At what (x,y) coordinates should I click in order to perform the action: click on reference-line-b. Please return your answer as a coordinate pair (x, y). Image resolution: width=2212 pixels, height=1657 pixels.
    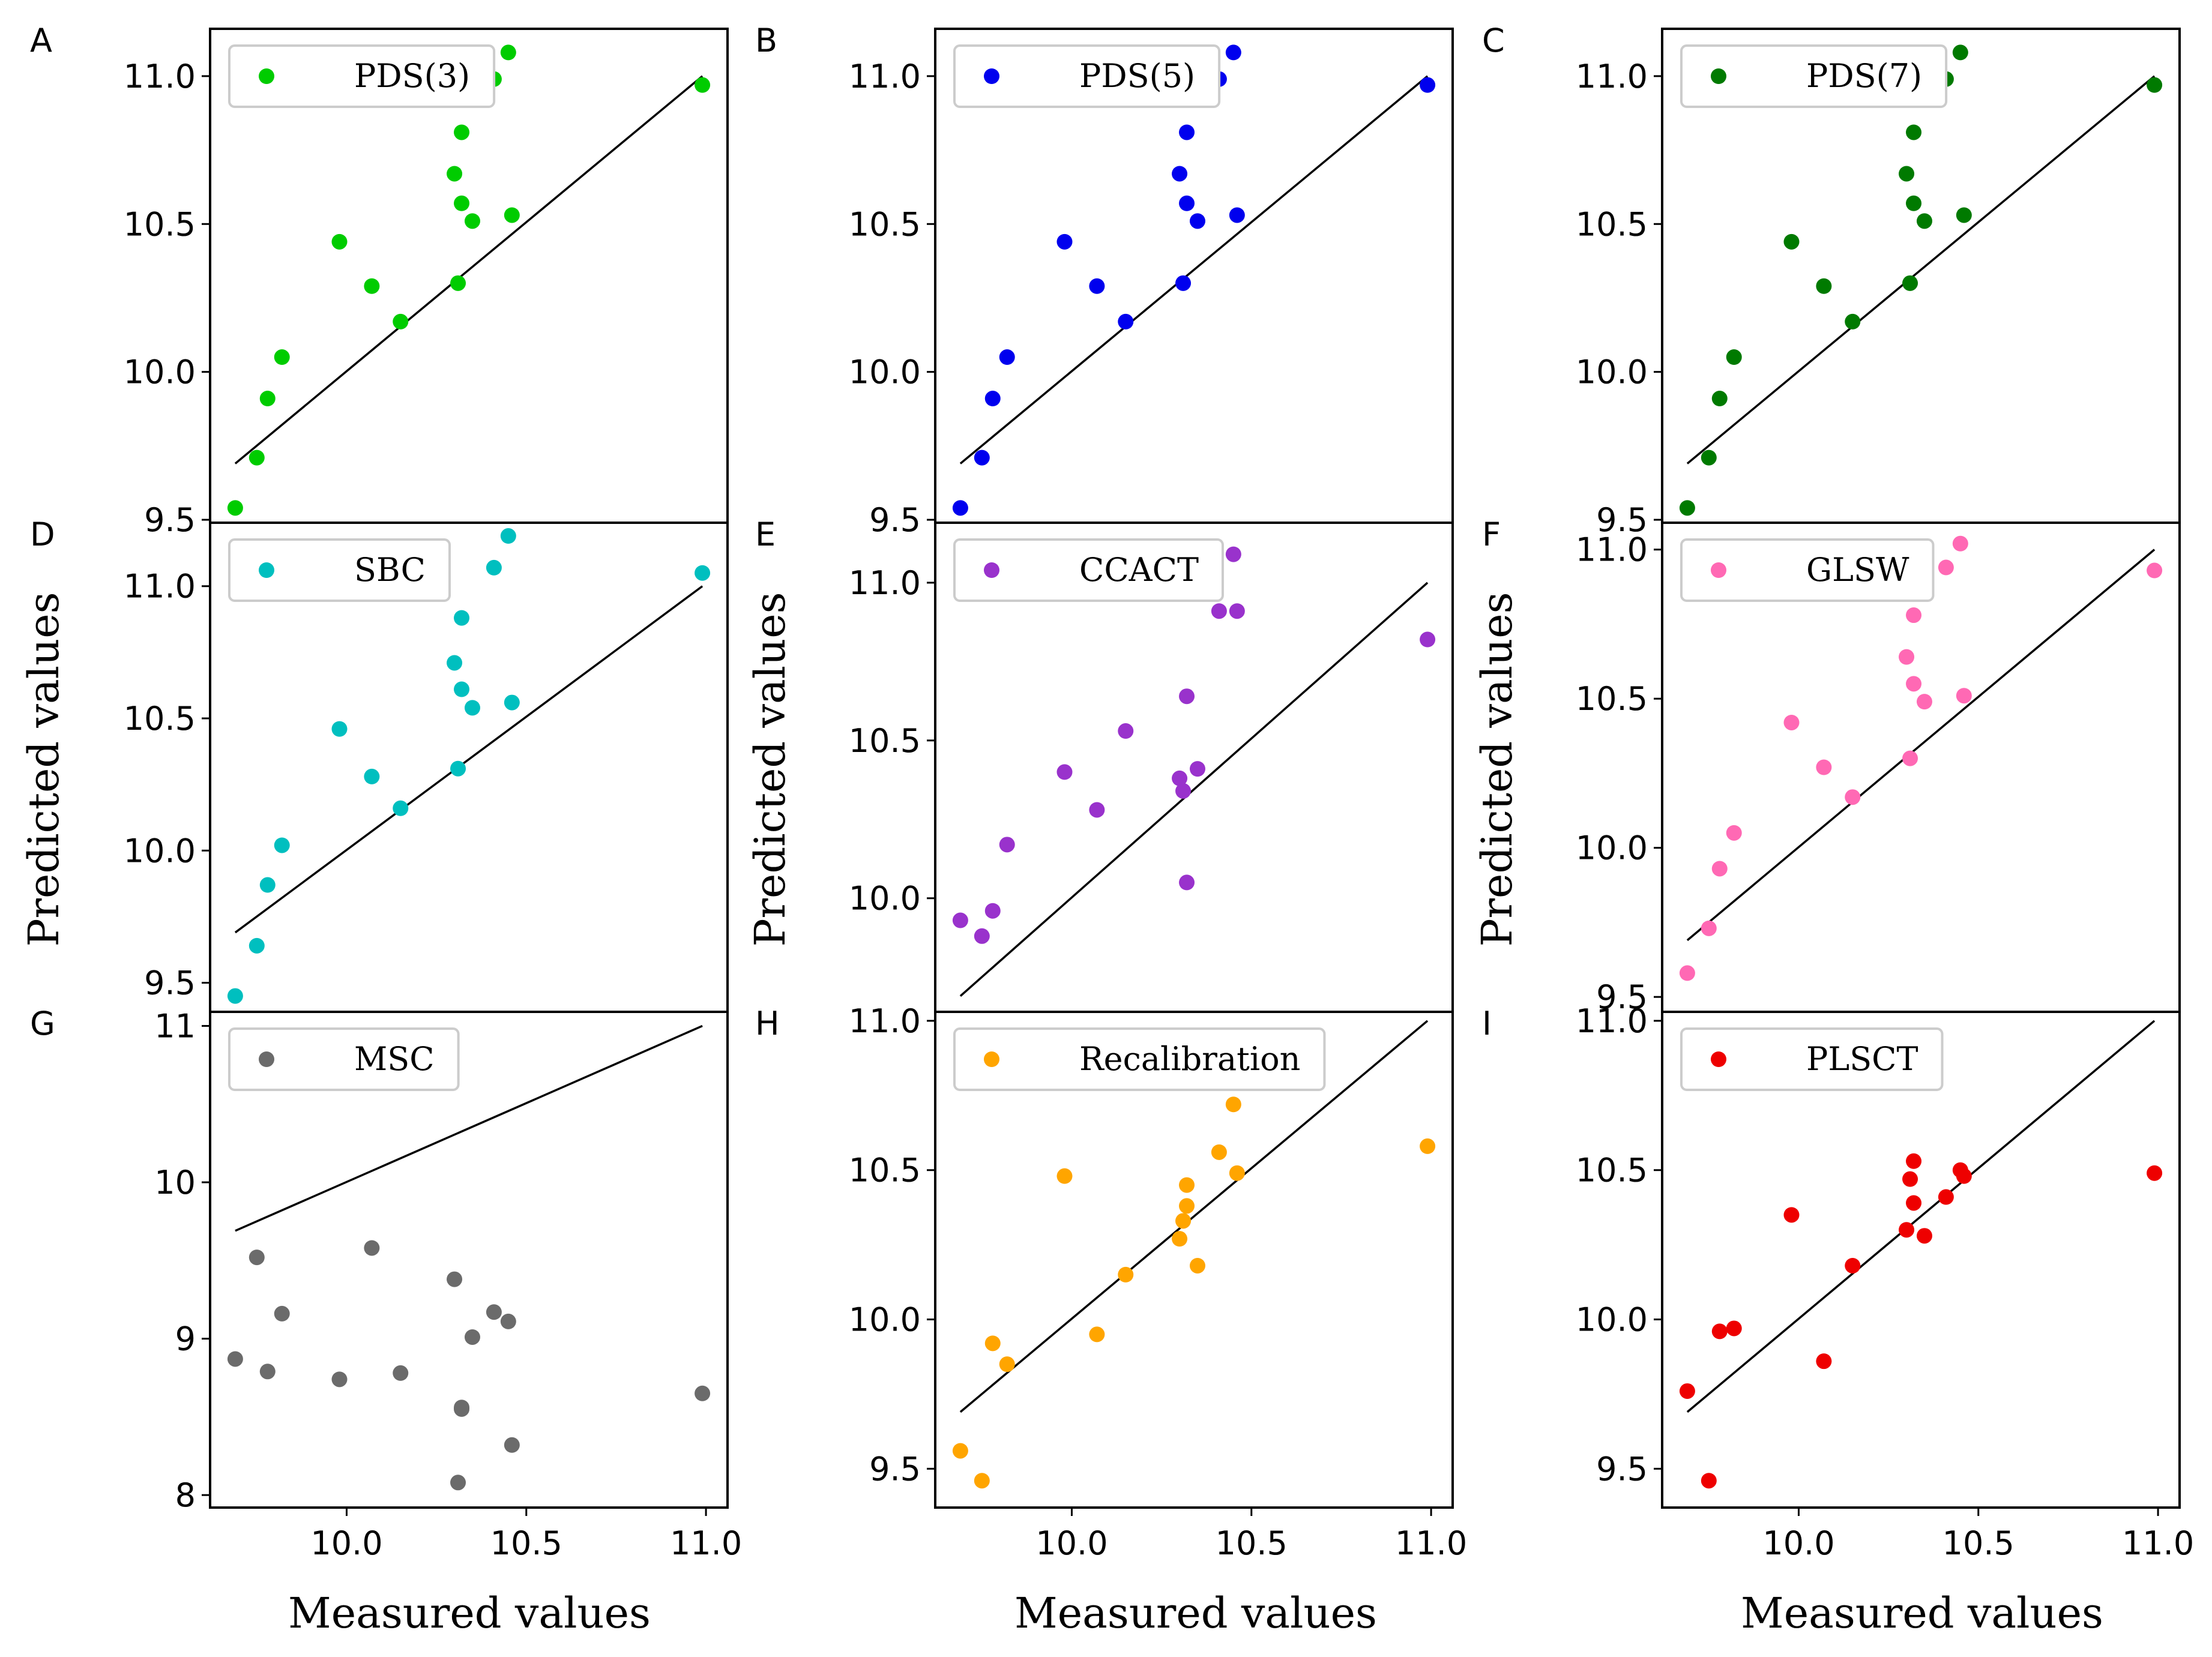
    Looking at the image, I should click on (1194, 270).